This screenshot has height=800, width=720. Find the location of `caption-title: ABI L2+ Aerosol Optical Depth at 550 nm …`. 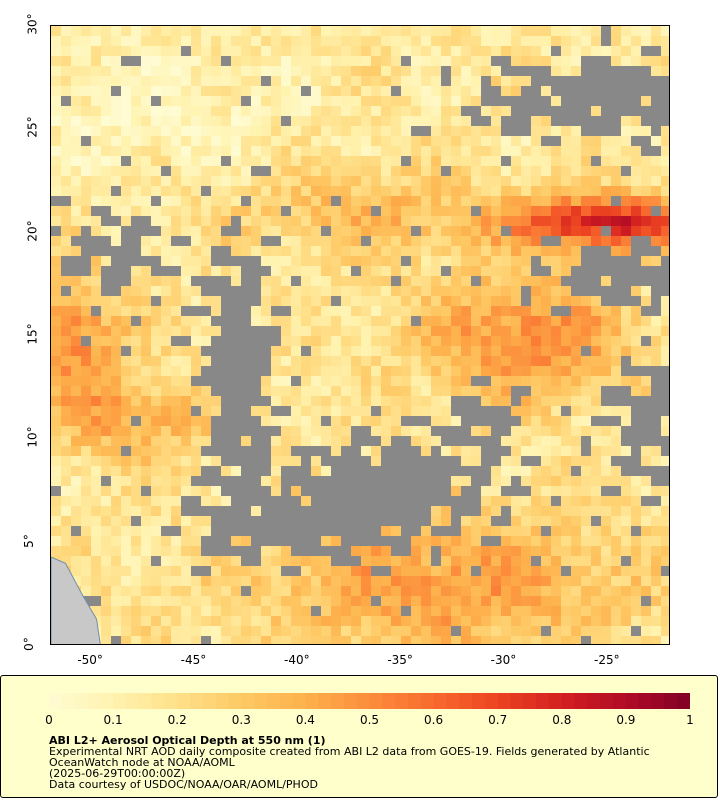

caption-title: ABI L2+ Aerosol Optical Depth at 550 nm … is located at coordinates (187, 740).